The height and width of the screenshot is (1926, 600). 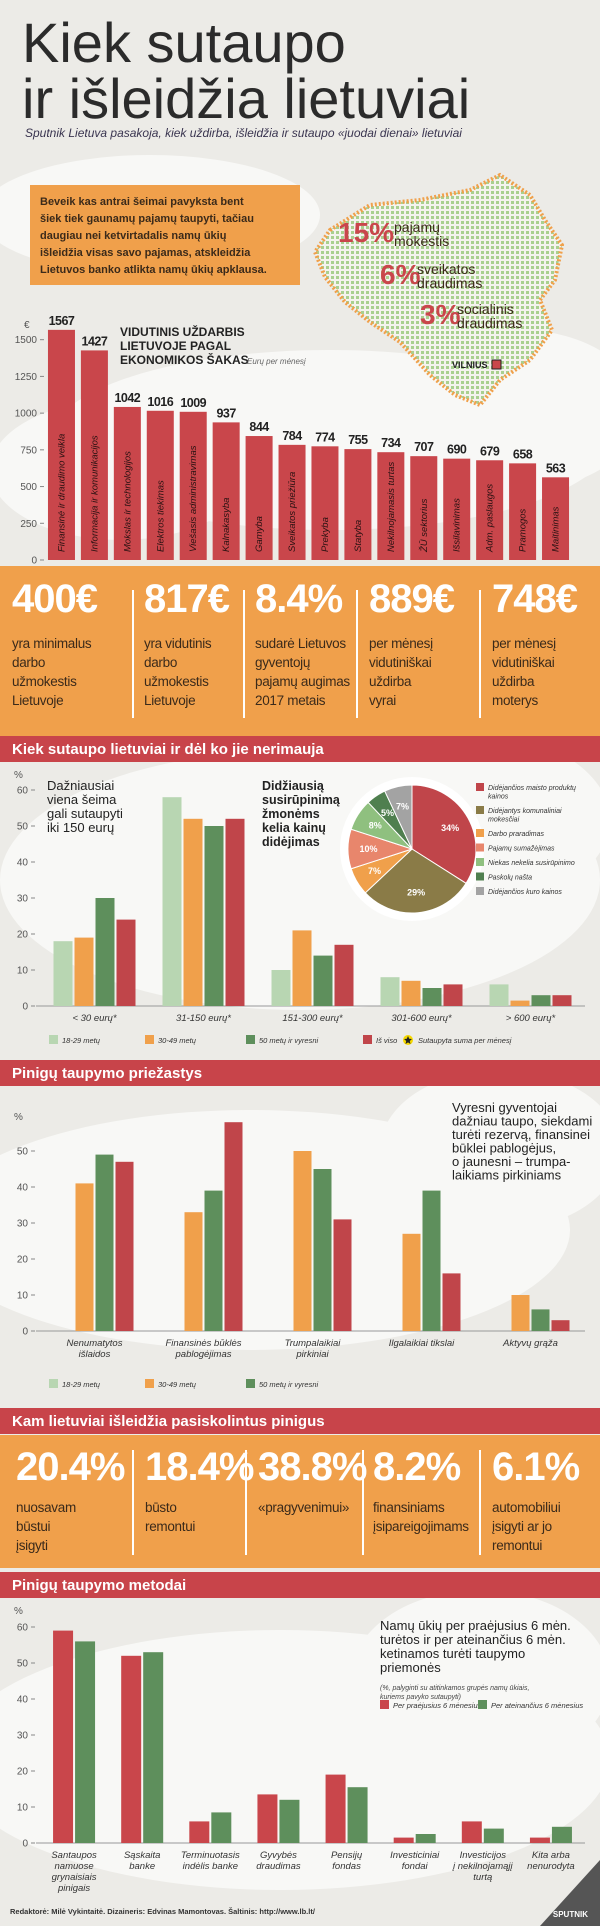 What do you see at coordinates (95, 341) in the screenshot?
I see `value-label: 1427` at bounding box center [95, 341].